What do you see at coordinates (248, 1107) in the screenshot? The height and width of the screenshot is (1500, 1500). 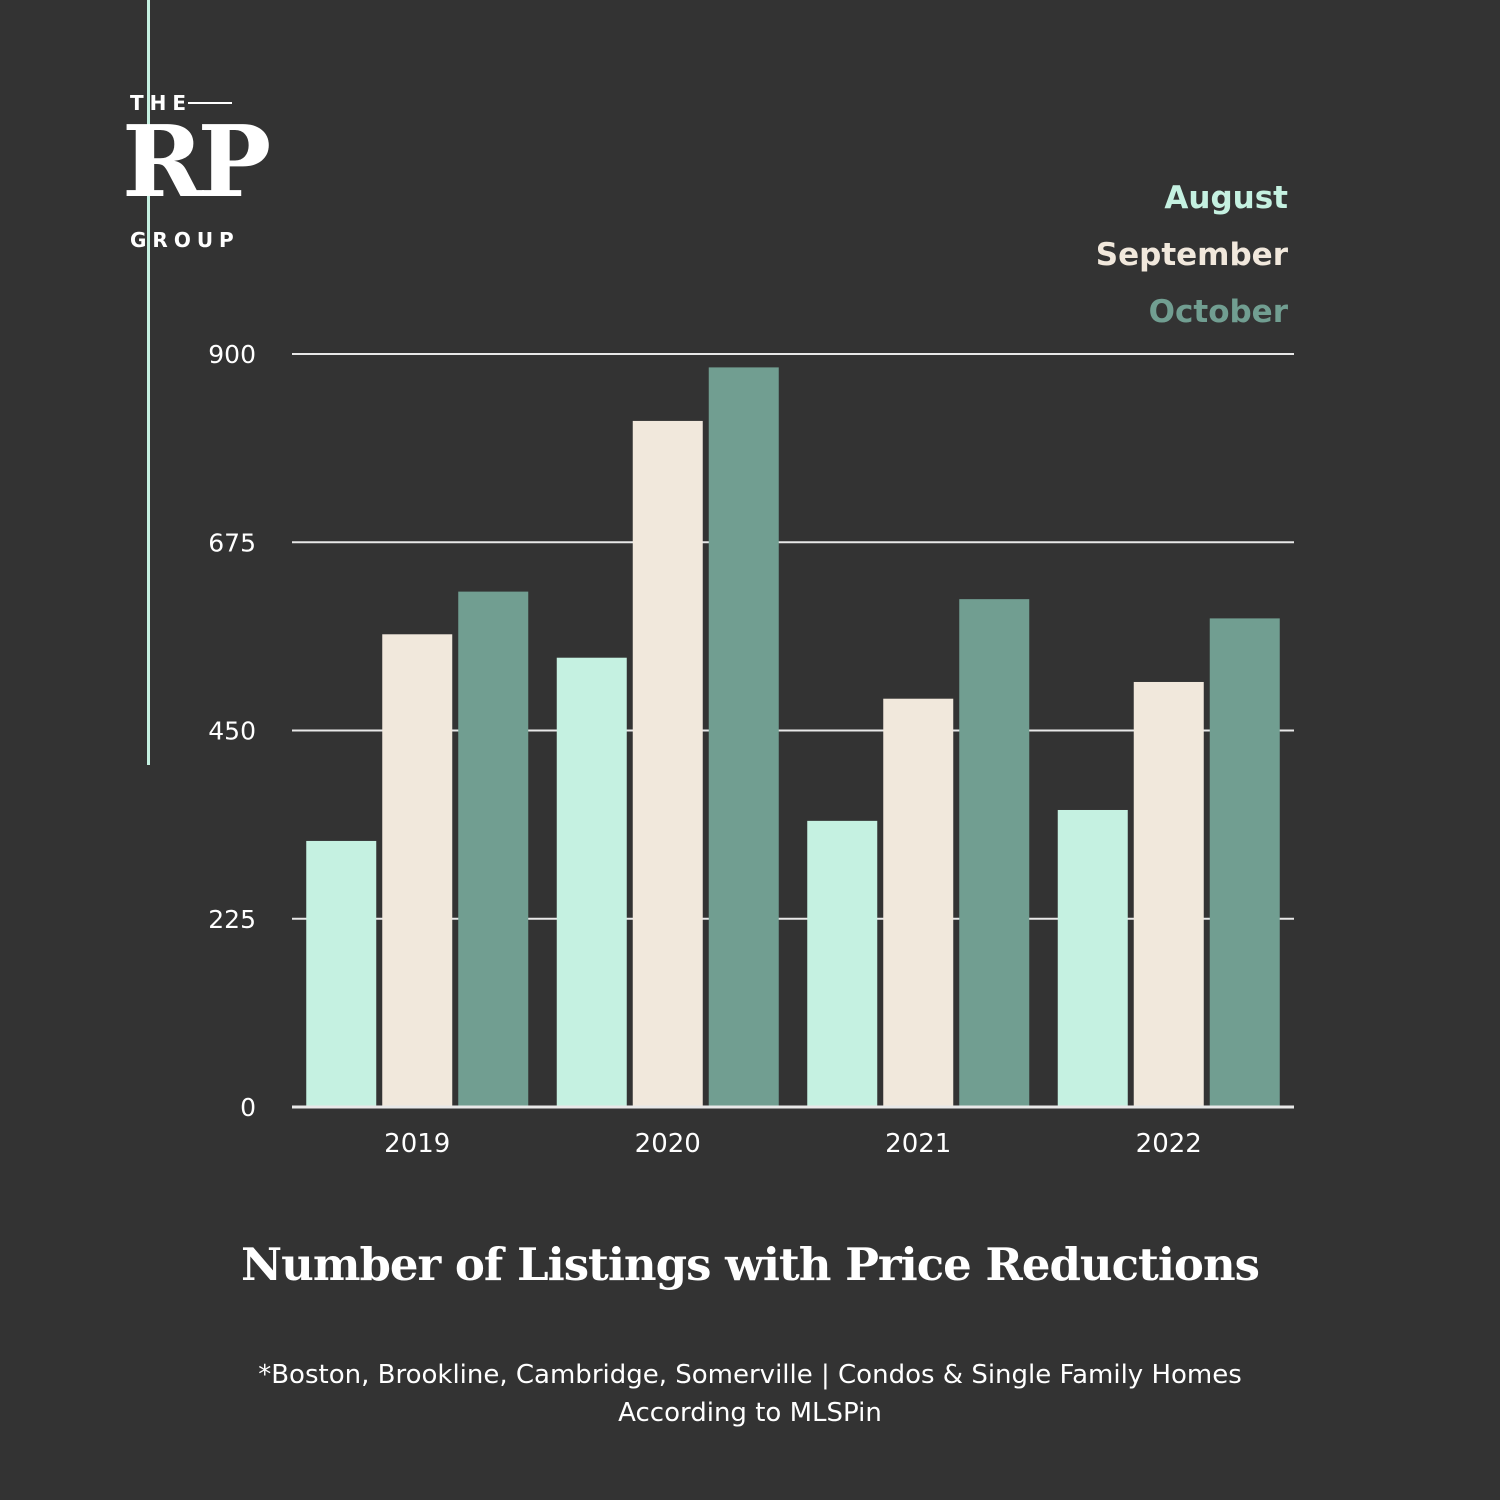 I see `y-tick-label-0: 0` at bounding box center [248, 1107].